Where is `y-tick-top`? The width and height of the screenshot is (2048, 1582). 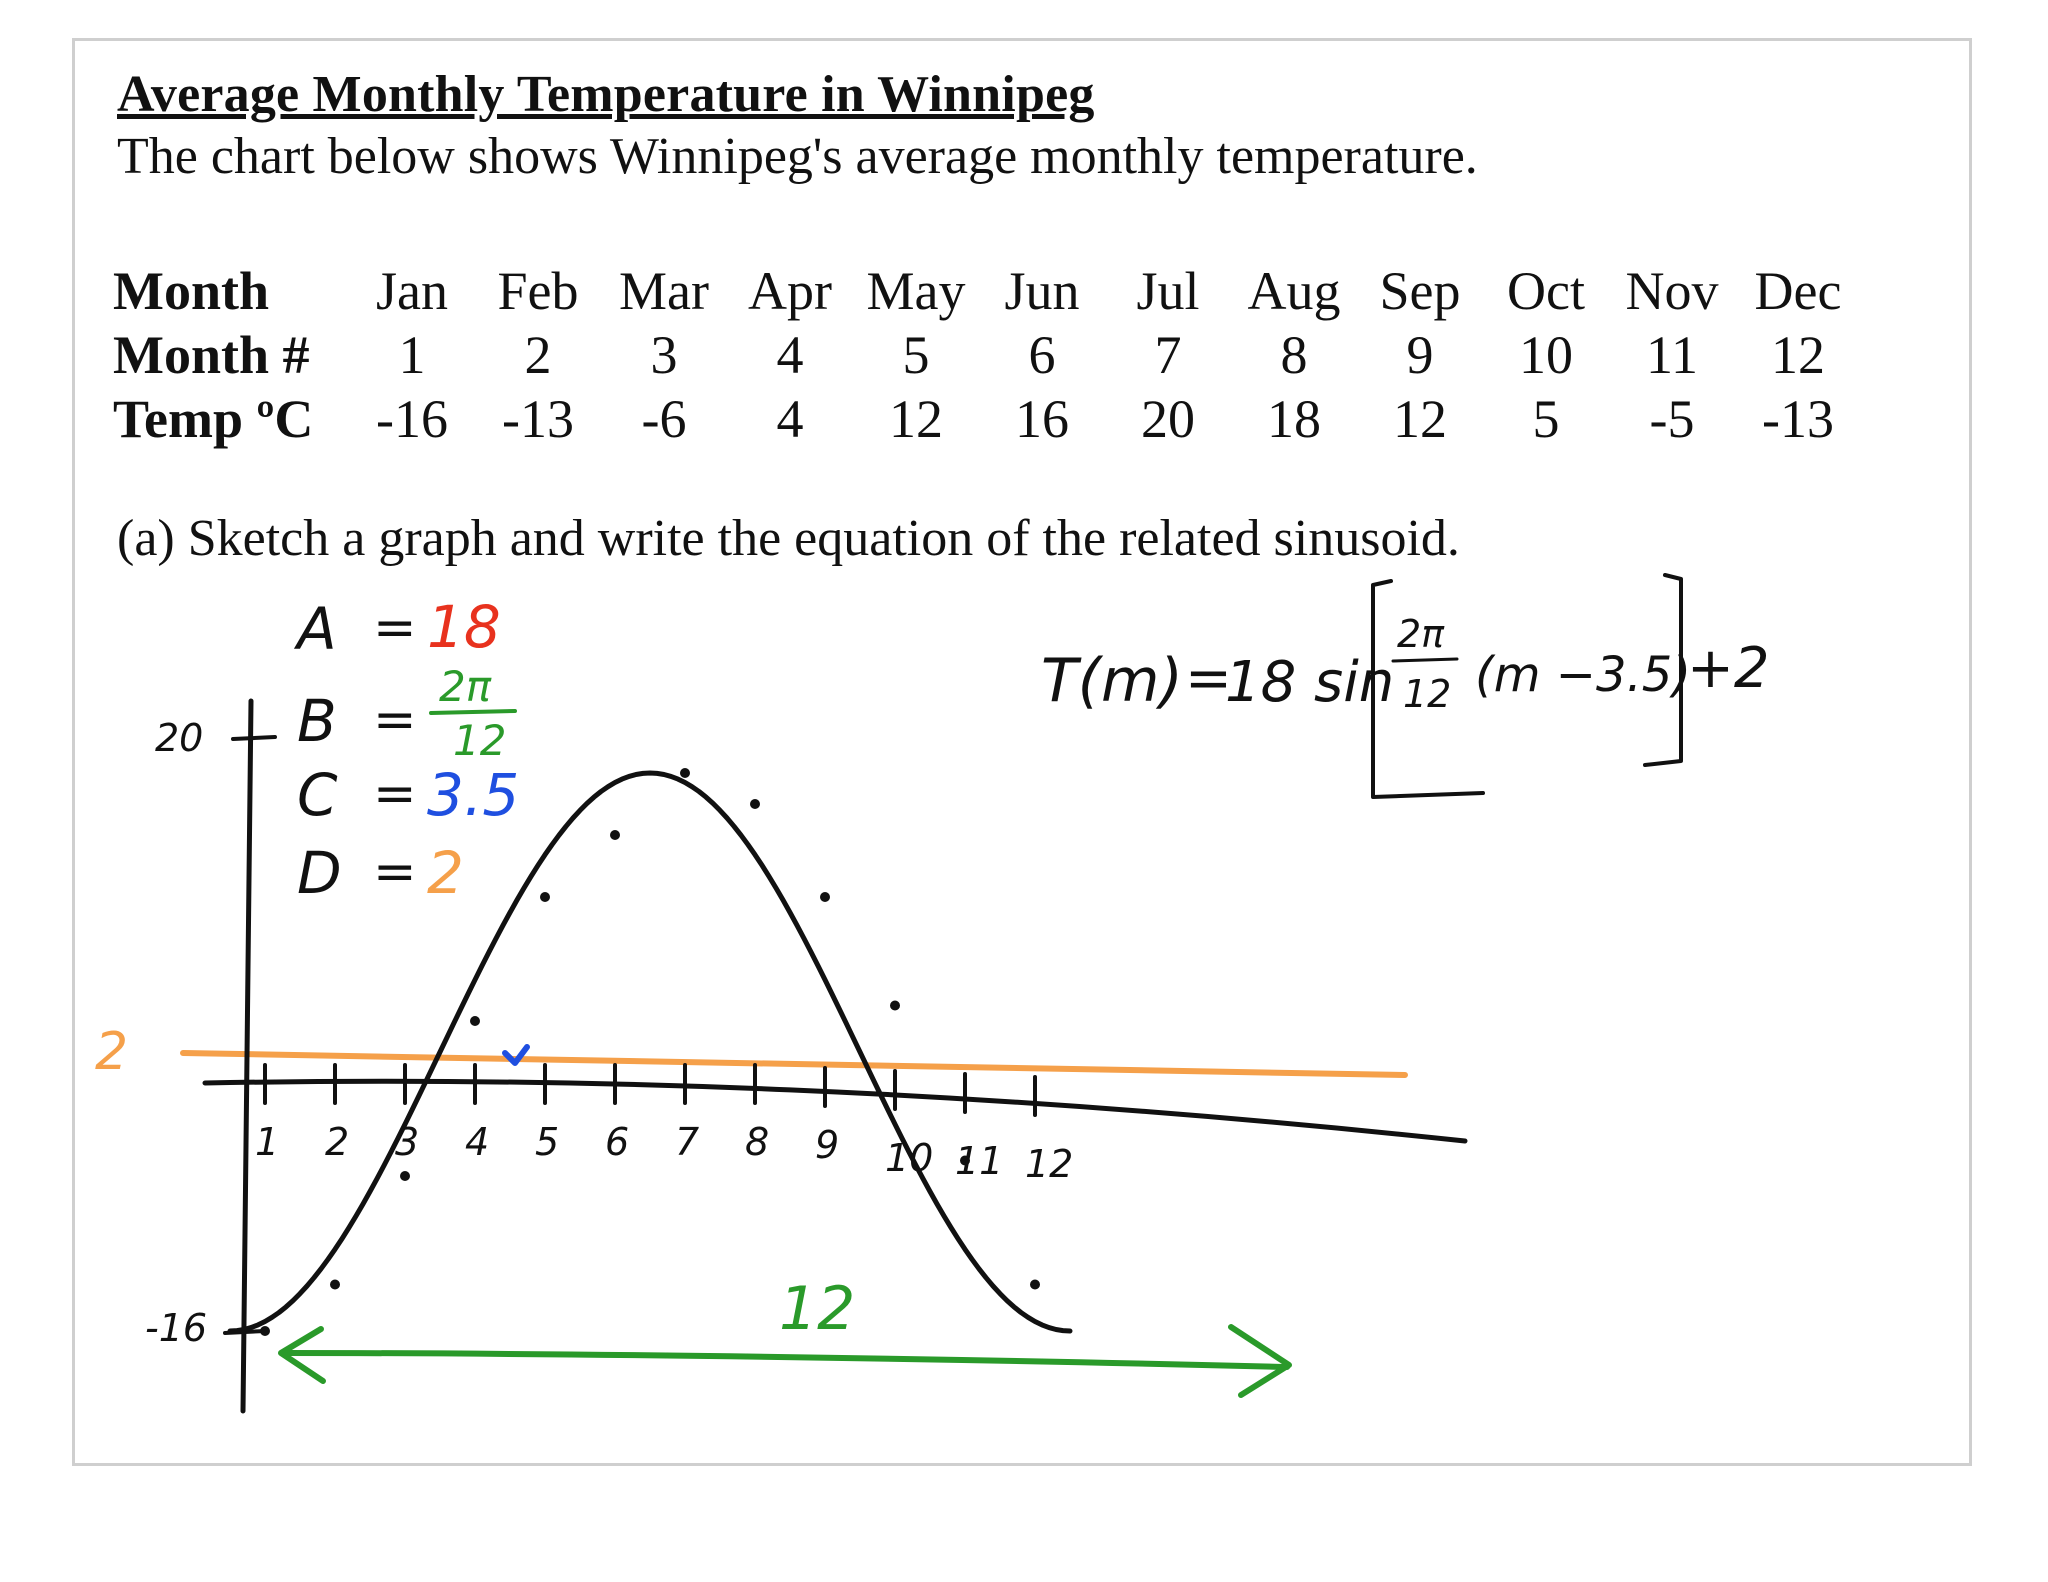
y-tick-top is located at coordinates (254, 738).